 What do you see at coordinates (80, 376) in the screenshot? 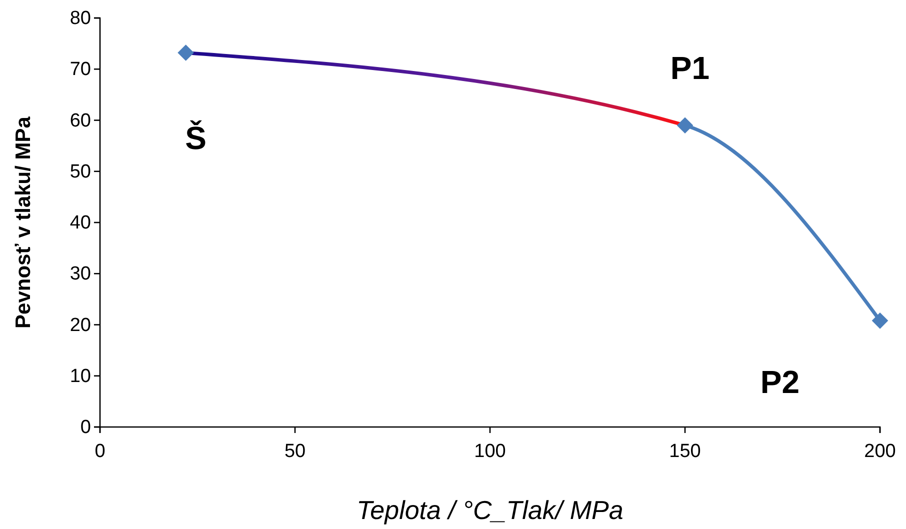
I see `y-tick-label: 10` at bounding box center [80, 376].